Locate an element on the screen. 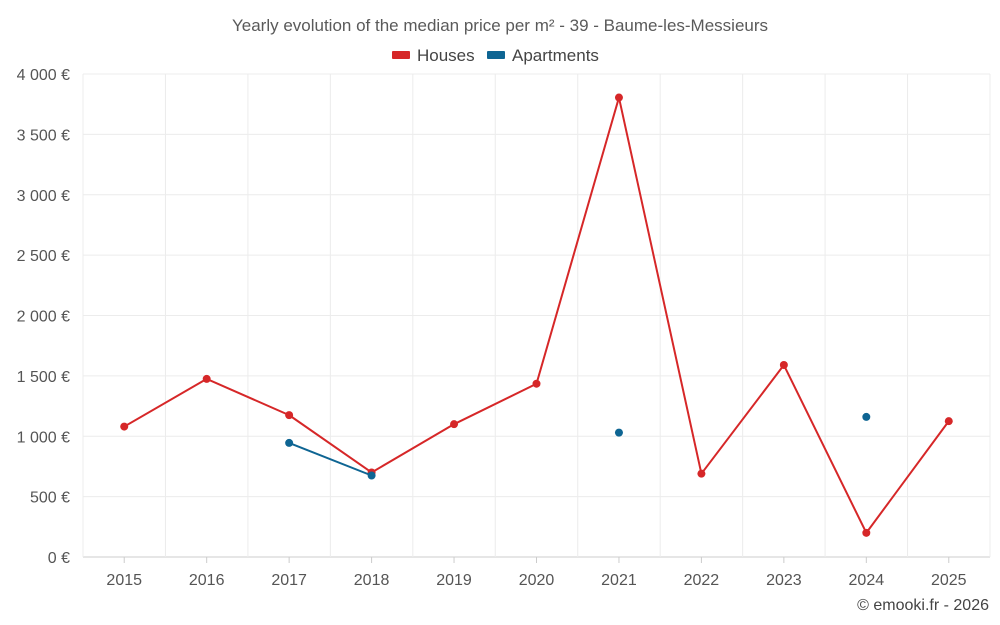 The height and width of the screenshot is (625, 1000). legend-item-apartments: Apartments is located at coordinates (543, 55).